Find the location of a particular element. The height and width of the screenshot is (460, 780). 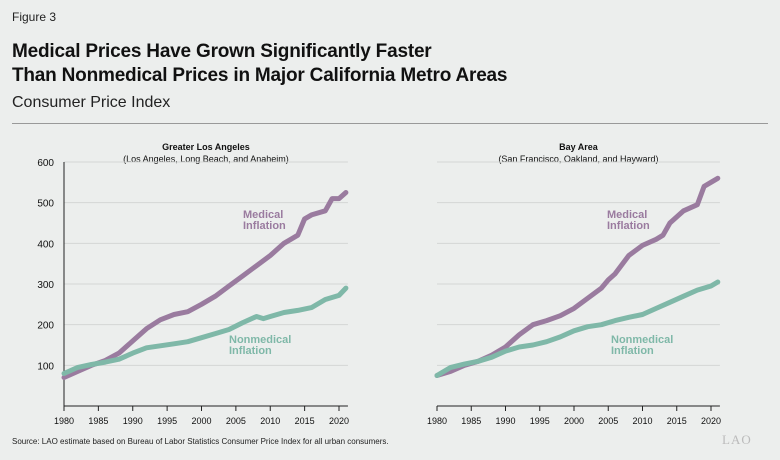

chart-title: Greater Los Angeles is located at coordinates (206, 147).